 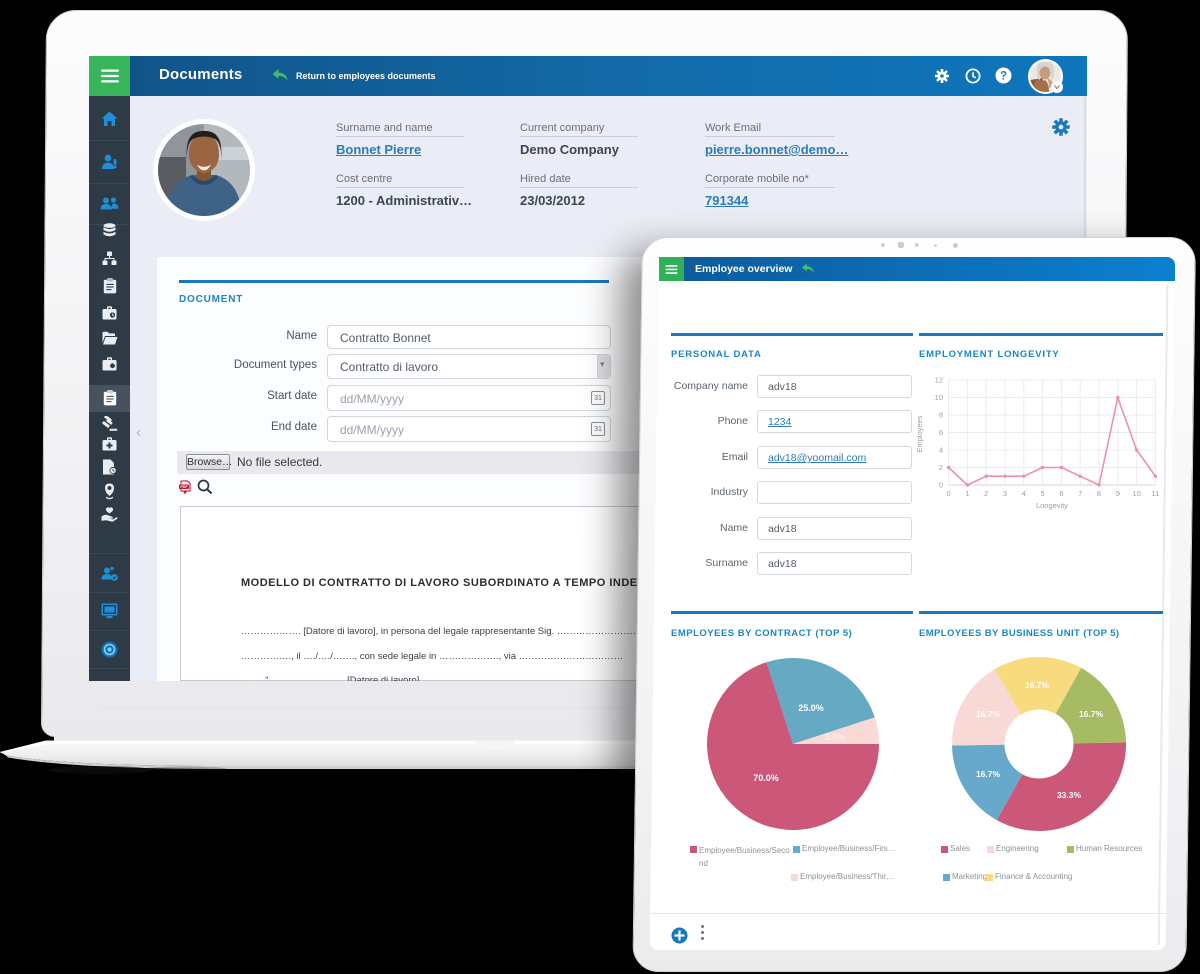 I want to click on svg-text: PDF, so click(x=184, y=487).